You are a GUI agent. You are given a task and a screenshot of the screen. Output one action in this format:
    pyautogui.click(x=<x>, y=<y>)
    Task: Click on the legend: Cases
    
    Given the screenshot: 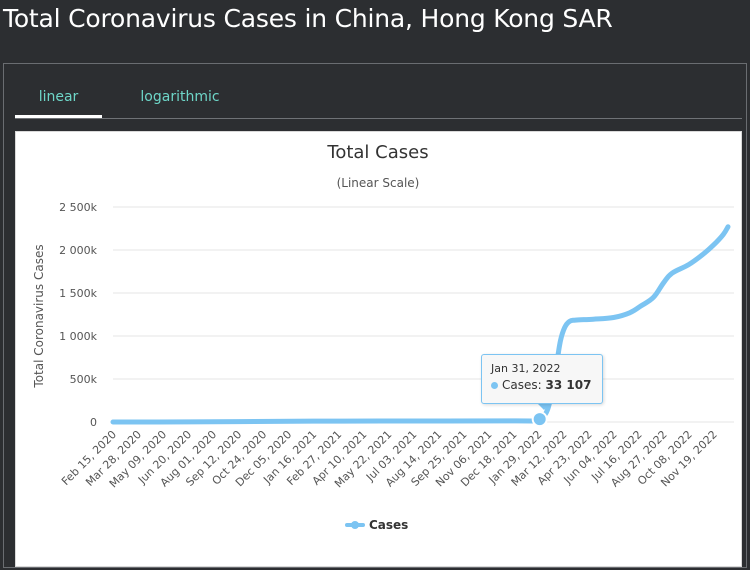 What is the action you would take?
    pyautogui.click(x=376, y=525)
    